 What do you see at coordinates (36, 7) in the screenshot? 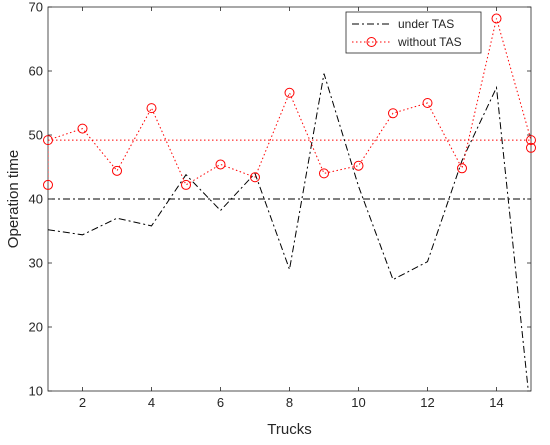
I see `y-tick-label-70: 70` at bounding box center [36, 7].